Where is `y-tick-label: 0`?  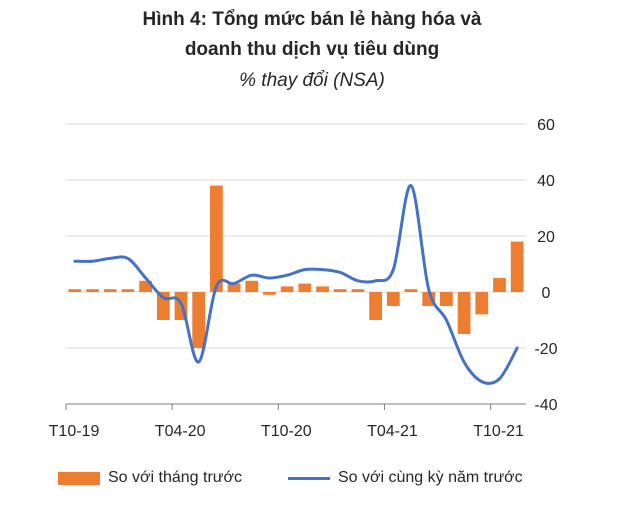
y-tick-label: 0 is located at coordinates (546, 293).